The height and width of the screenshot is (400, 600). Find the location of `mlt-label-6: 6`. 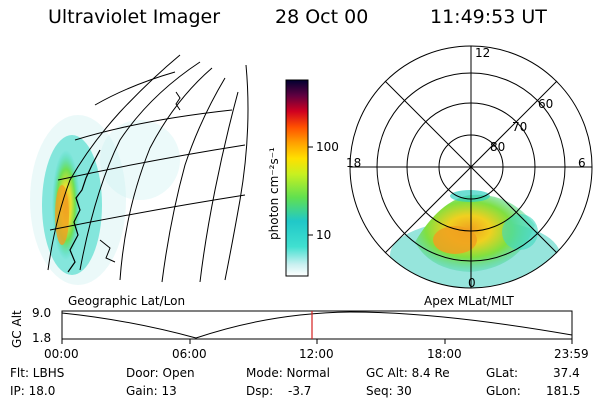

mlt-label-6: 6 is located at coordinates (582, 163).